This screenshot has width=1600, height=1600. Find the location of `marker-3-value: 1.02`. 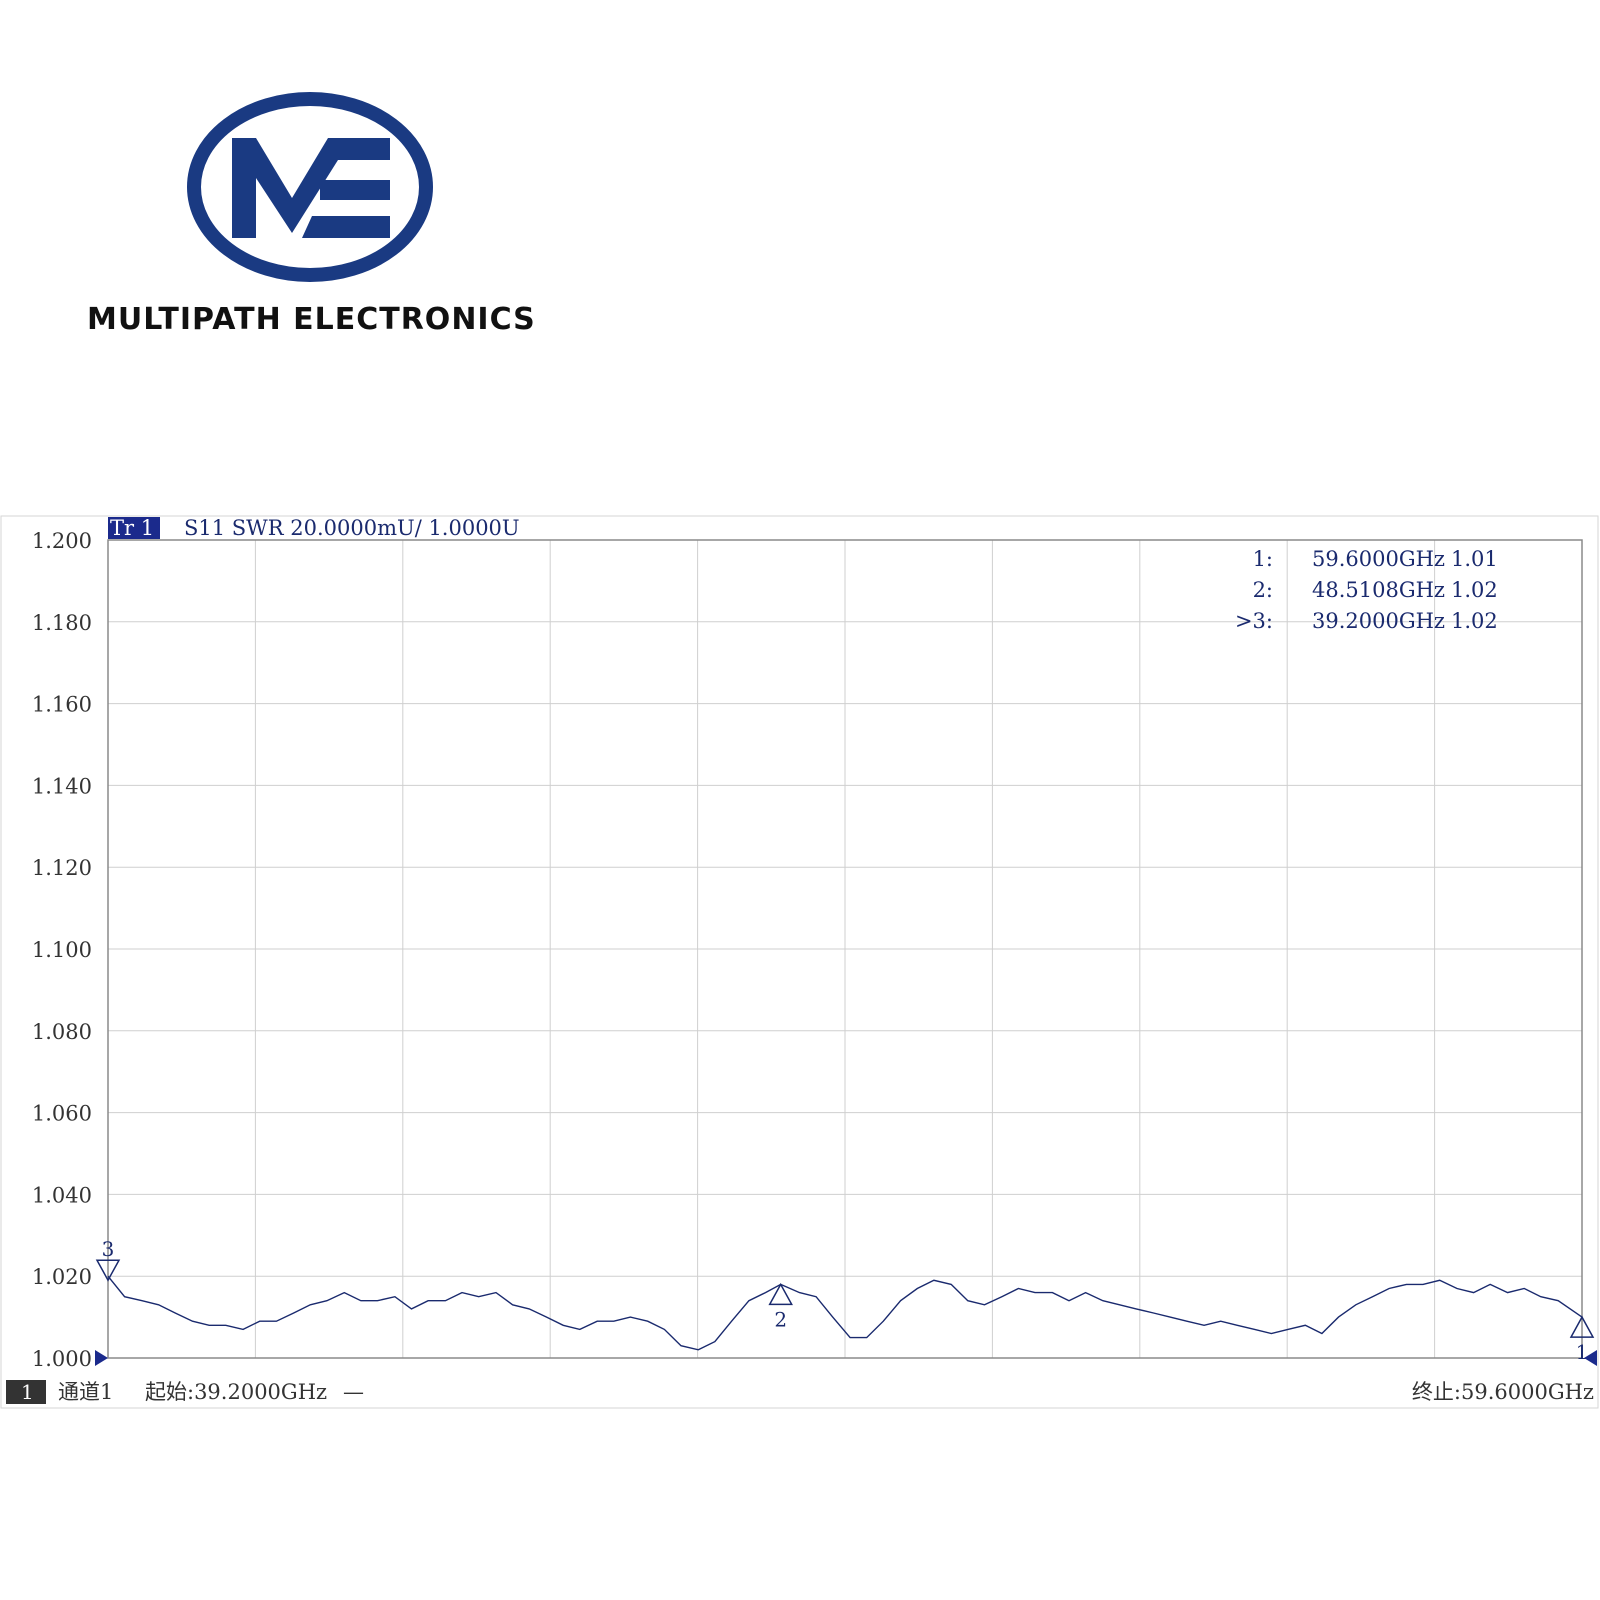

marker-3-value: 1.02 is located at coordinates (1474, 621).